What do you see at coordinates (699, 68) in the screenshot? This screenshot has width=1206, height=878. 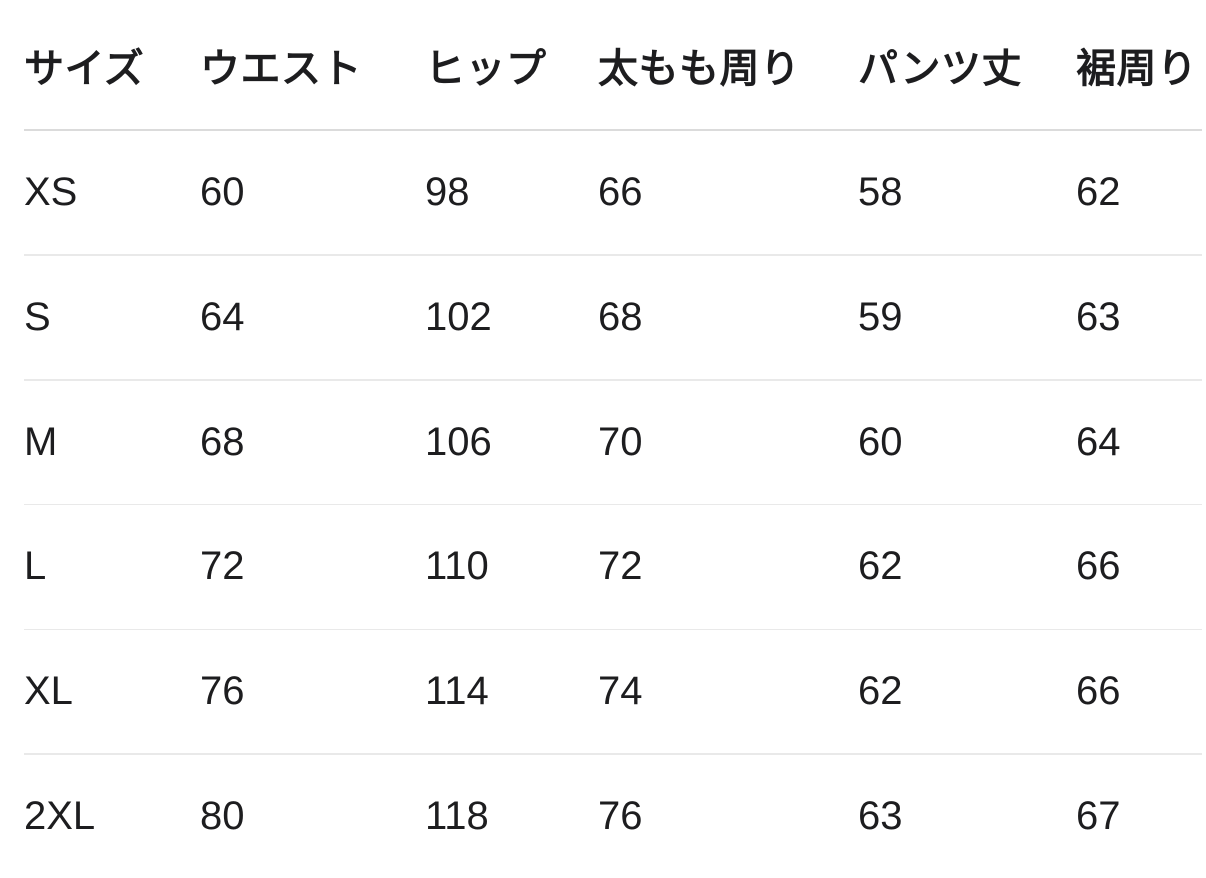 I see `column-header-thigh: 太もも周り` at bounding box center [699, 68].